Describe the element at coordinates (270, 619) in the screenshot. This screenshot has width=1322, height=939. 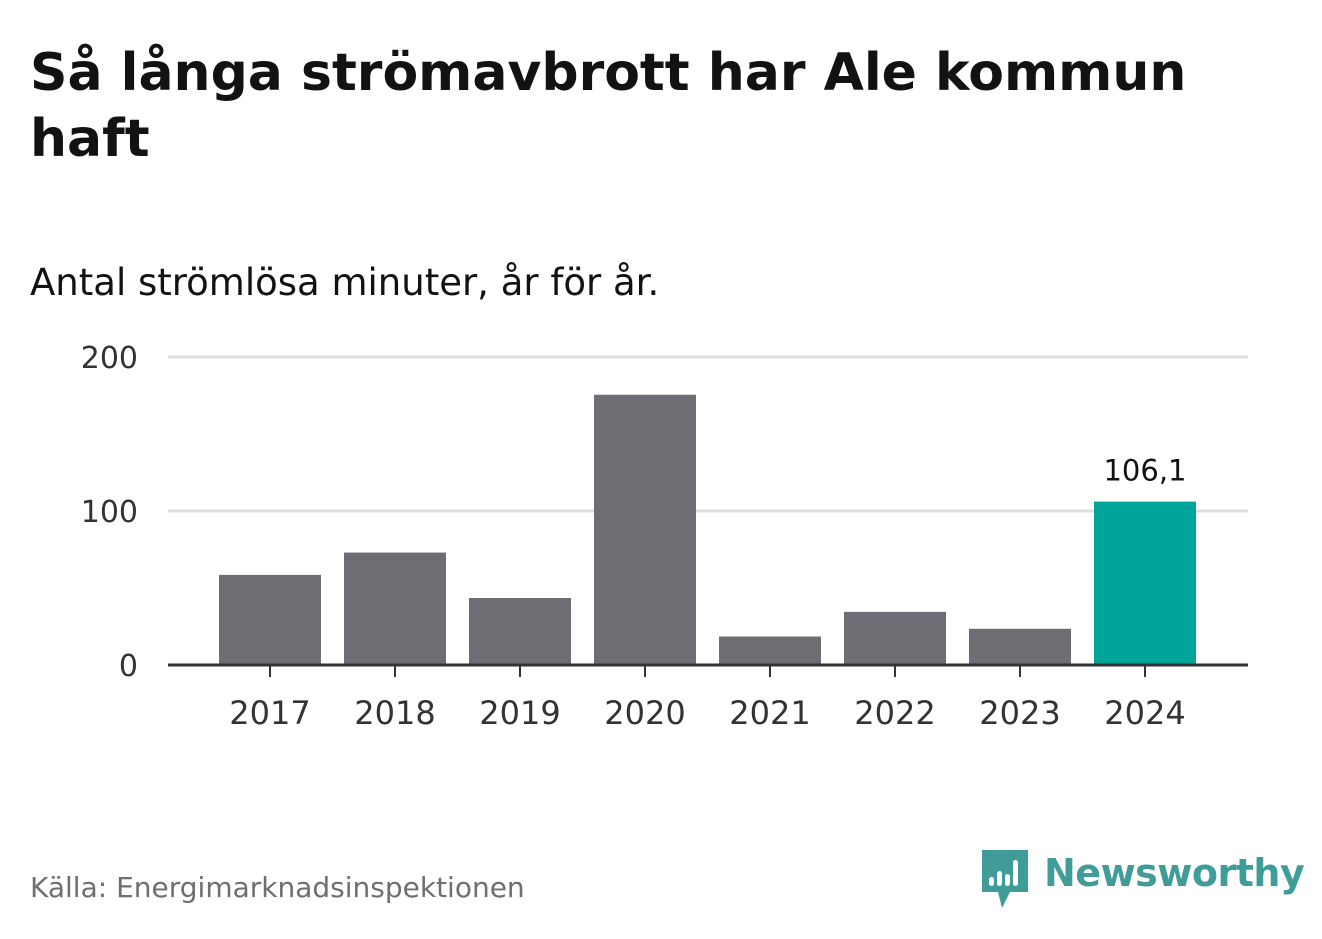
I see `bar-2017` at that location.